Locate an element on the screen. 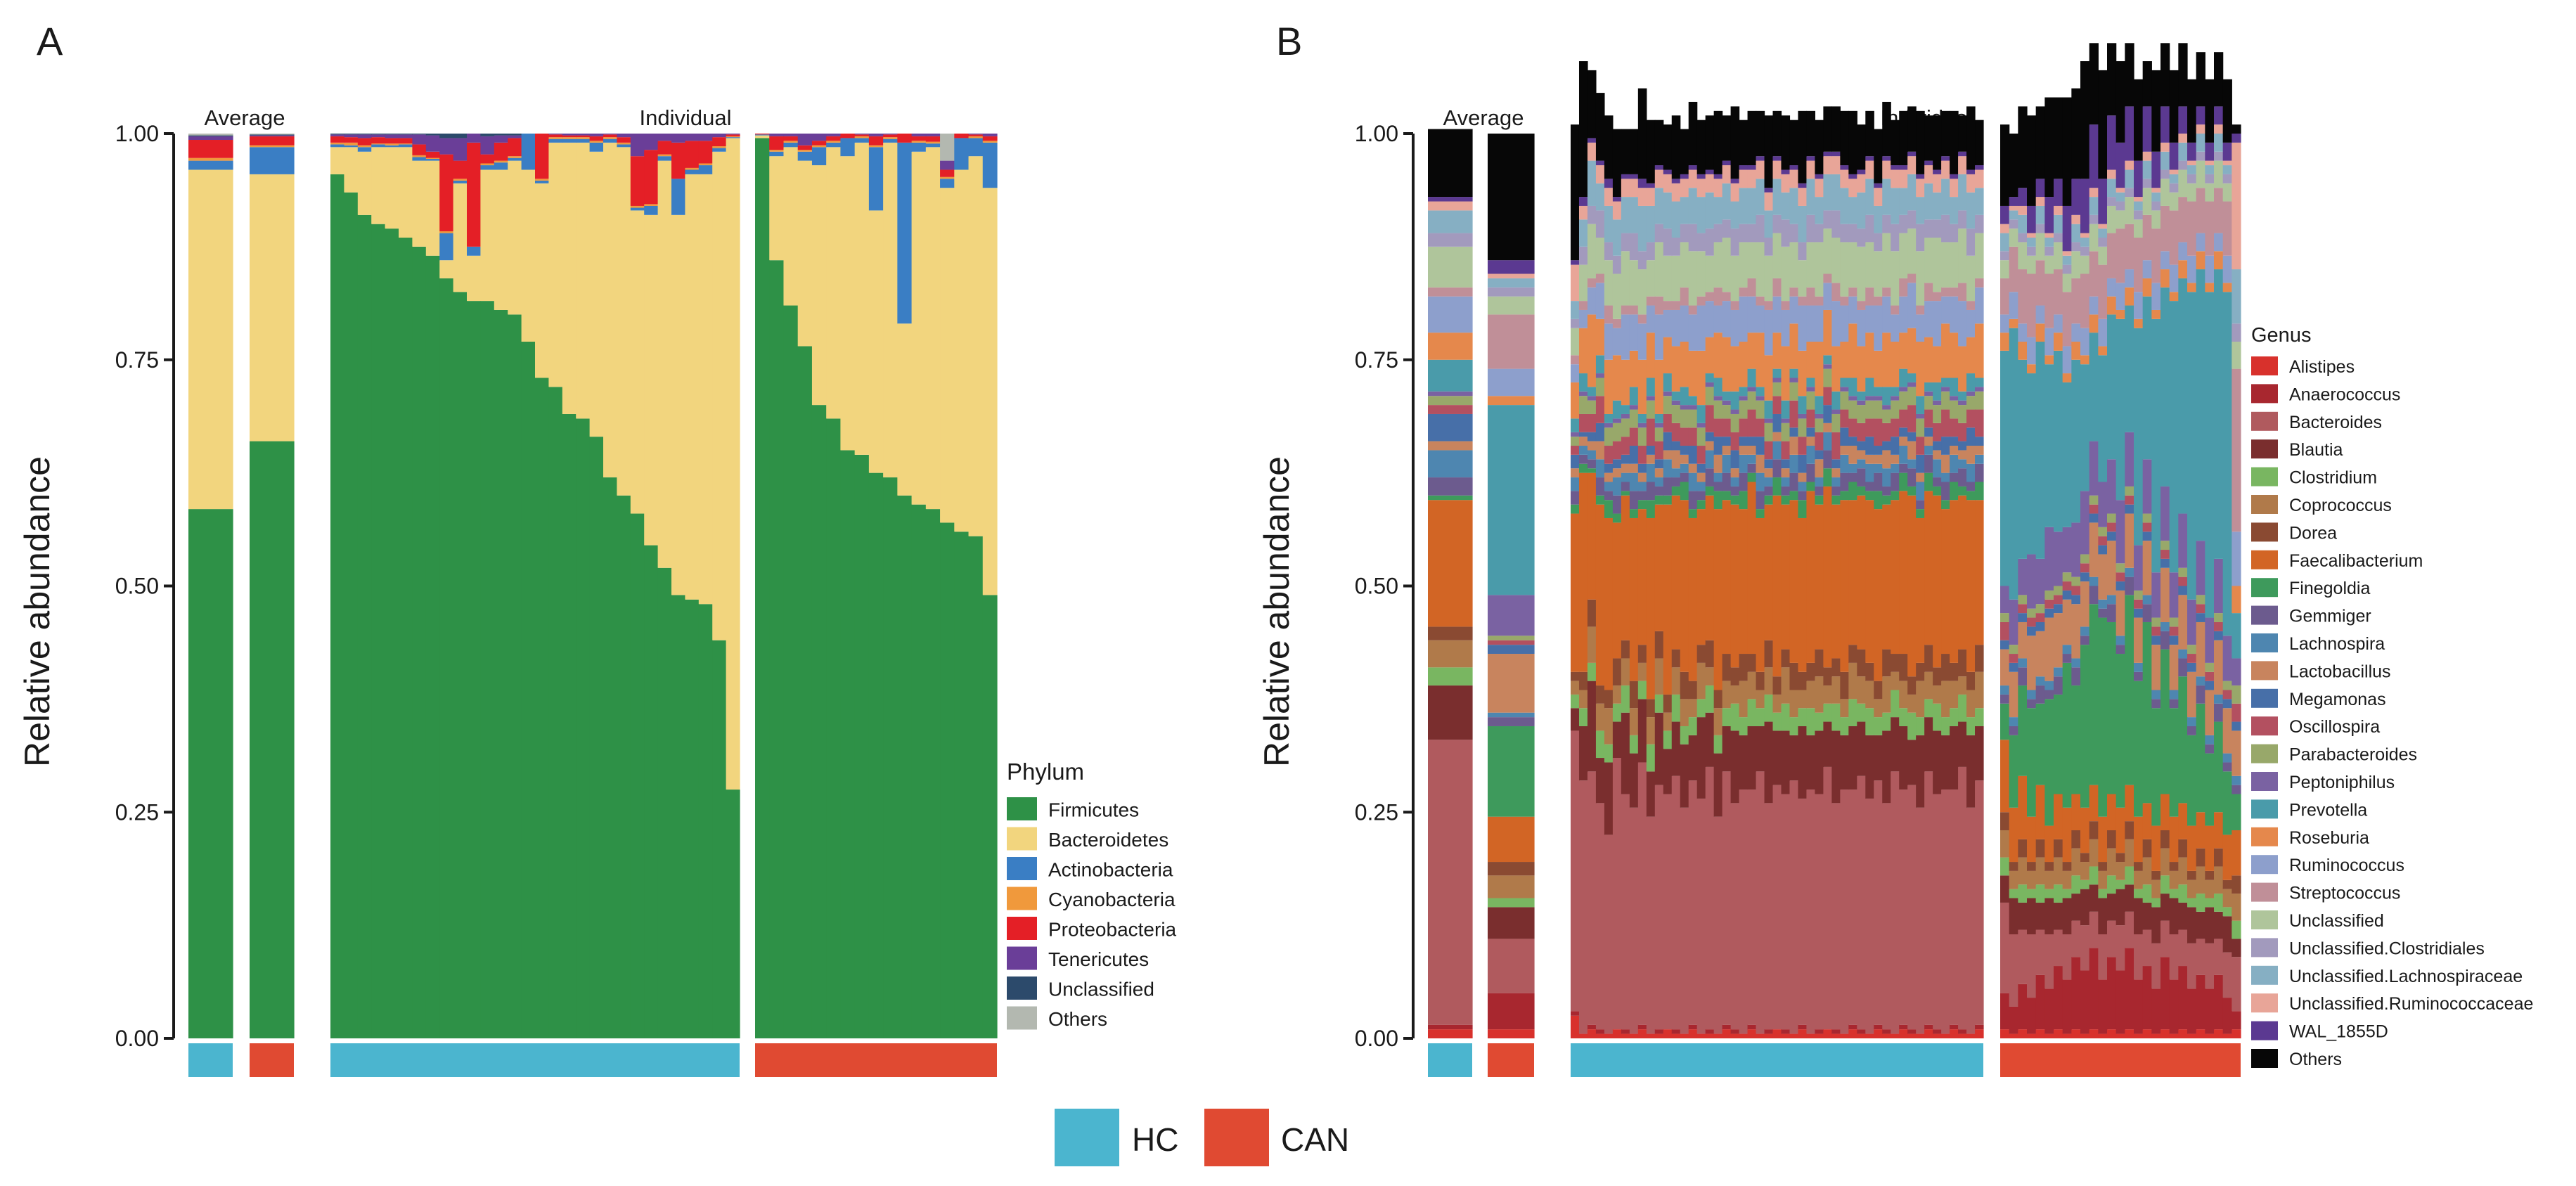 The image size is (2576, 1186). legend-label: Proteobacteria is located at coordinates (1112, 930).